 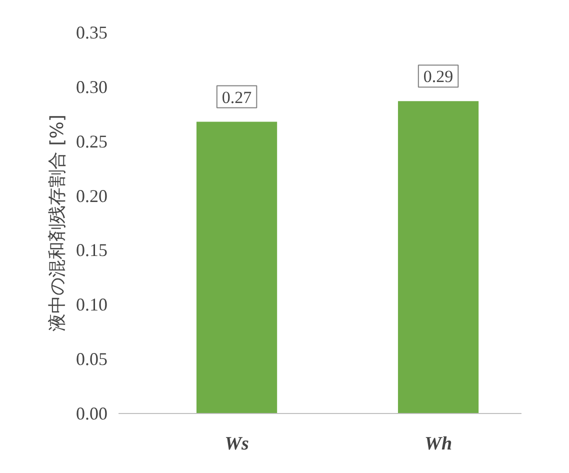 What do you see at coordinates (92, 196) in the screenshot?
I see `y-tick-label: 0.20` at bounding box center [92, 196].